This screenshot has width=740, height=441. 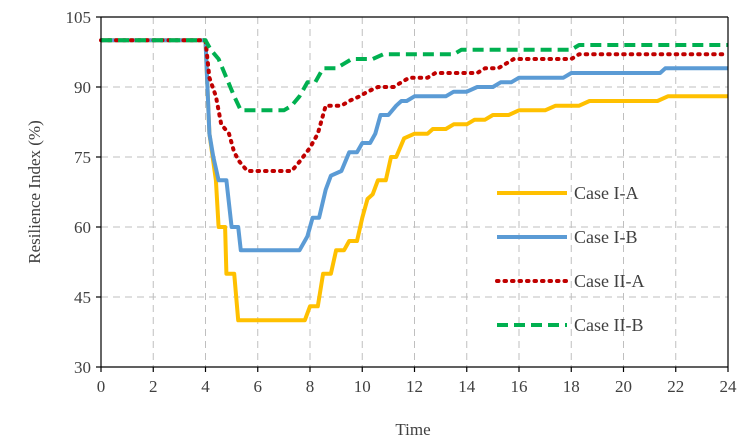 I want to click on x-tick-label: 24, so click(x=729, y=386).